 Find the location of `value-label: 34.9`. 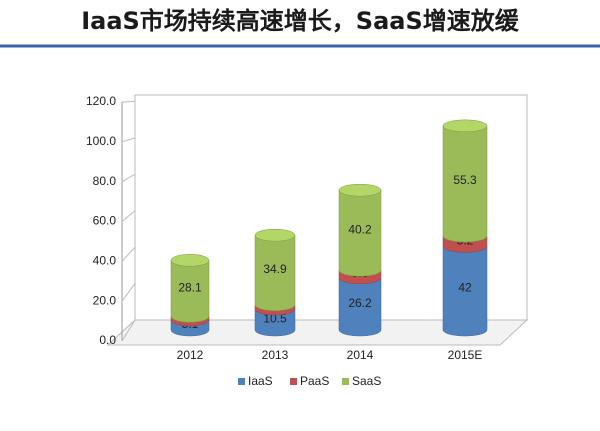

value-label: 34.9 is located at coordinates (275, 269).